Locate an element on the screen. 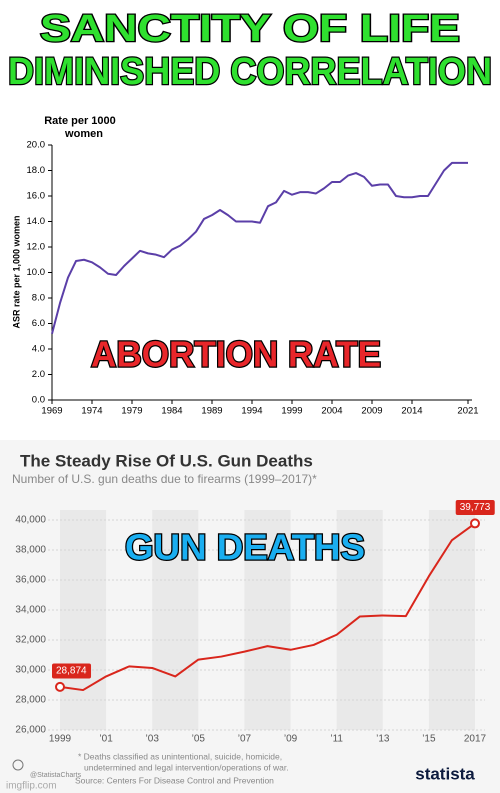 Image resolution: width=500 pixels, height=793 pixels. y-tick-label: 28,000 is located at coordinates (30, 700).